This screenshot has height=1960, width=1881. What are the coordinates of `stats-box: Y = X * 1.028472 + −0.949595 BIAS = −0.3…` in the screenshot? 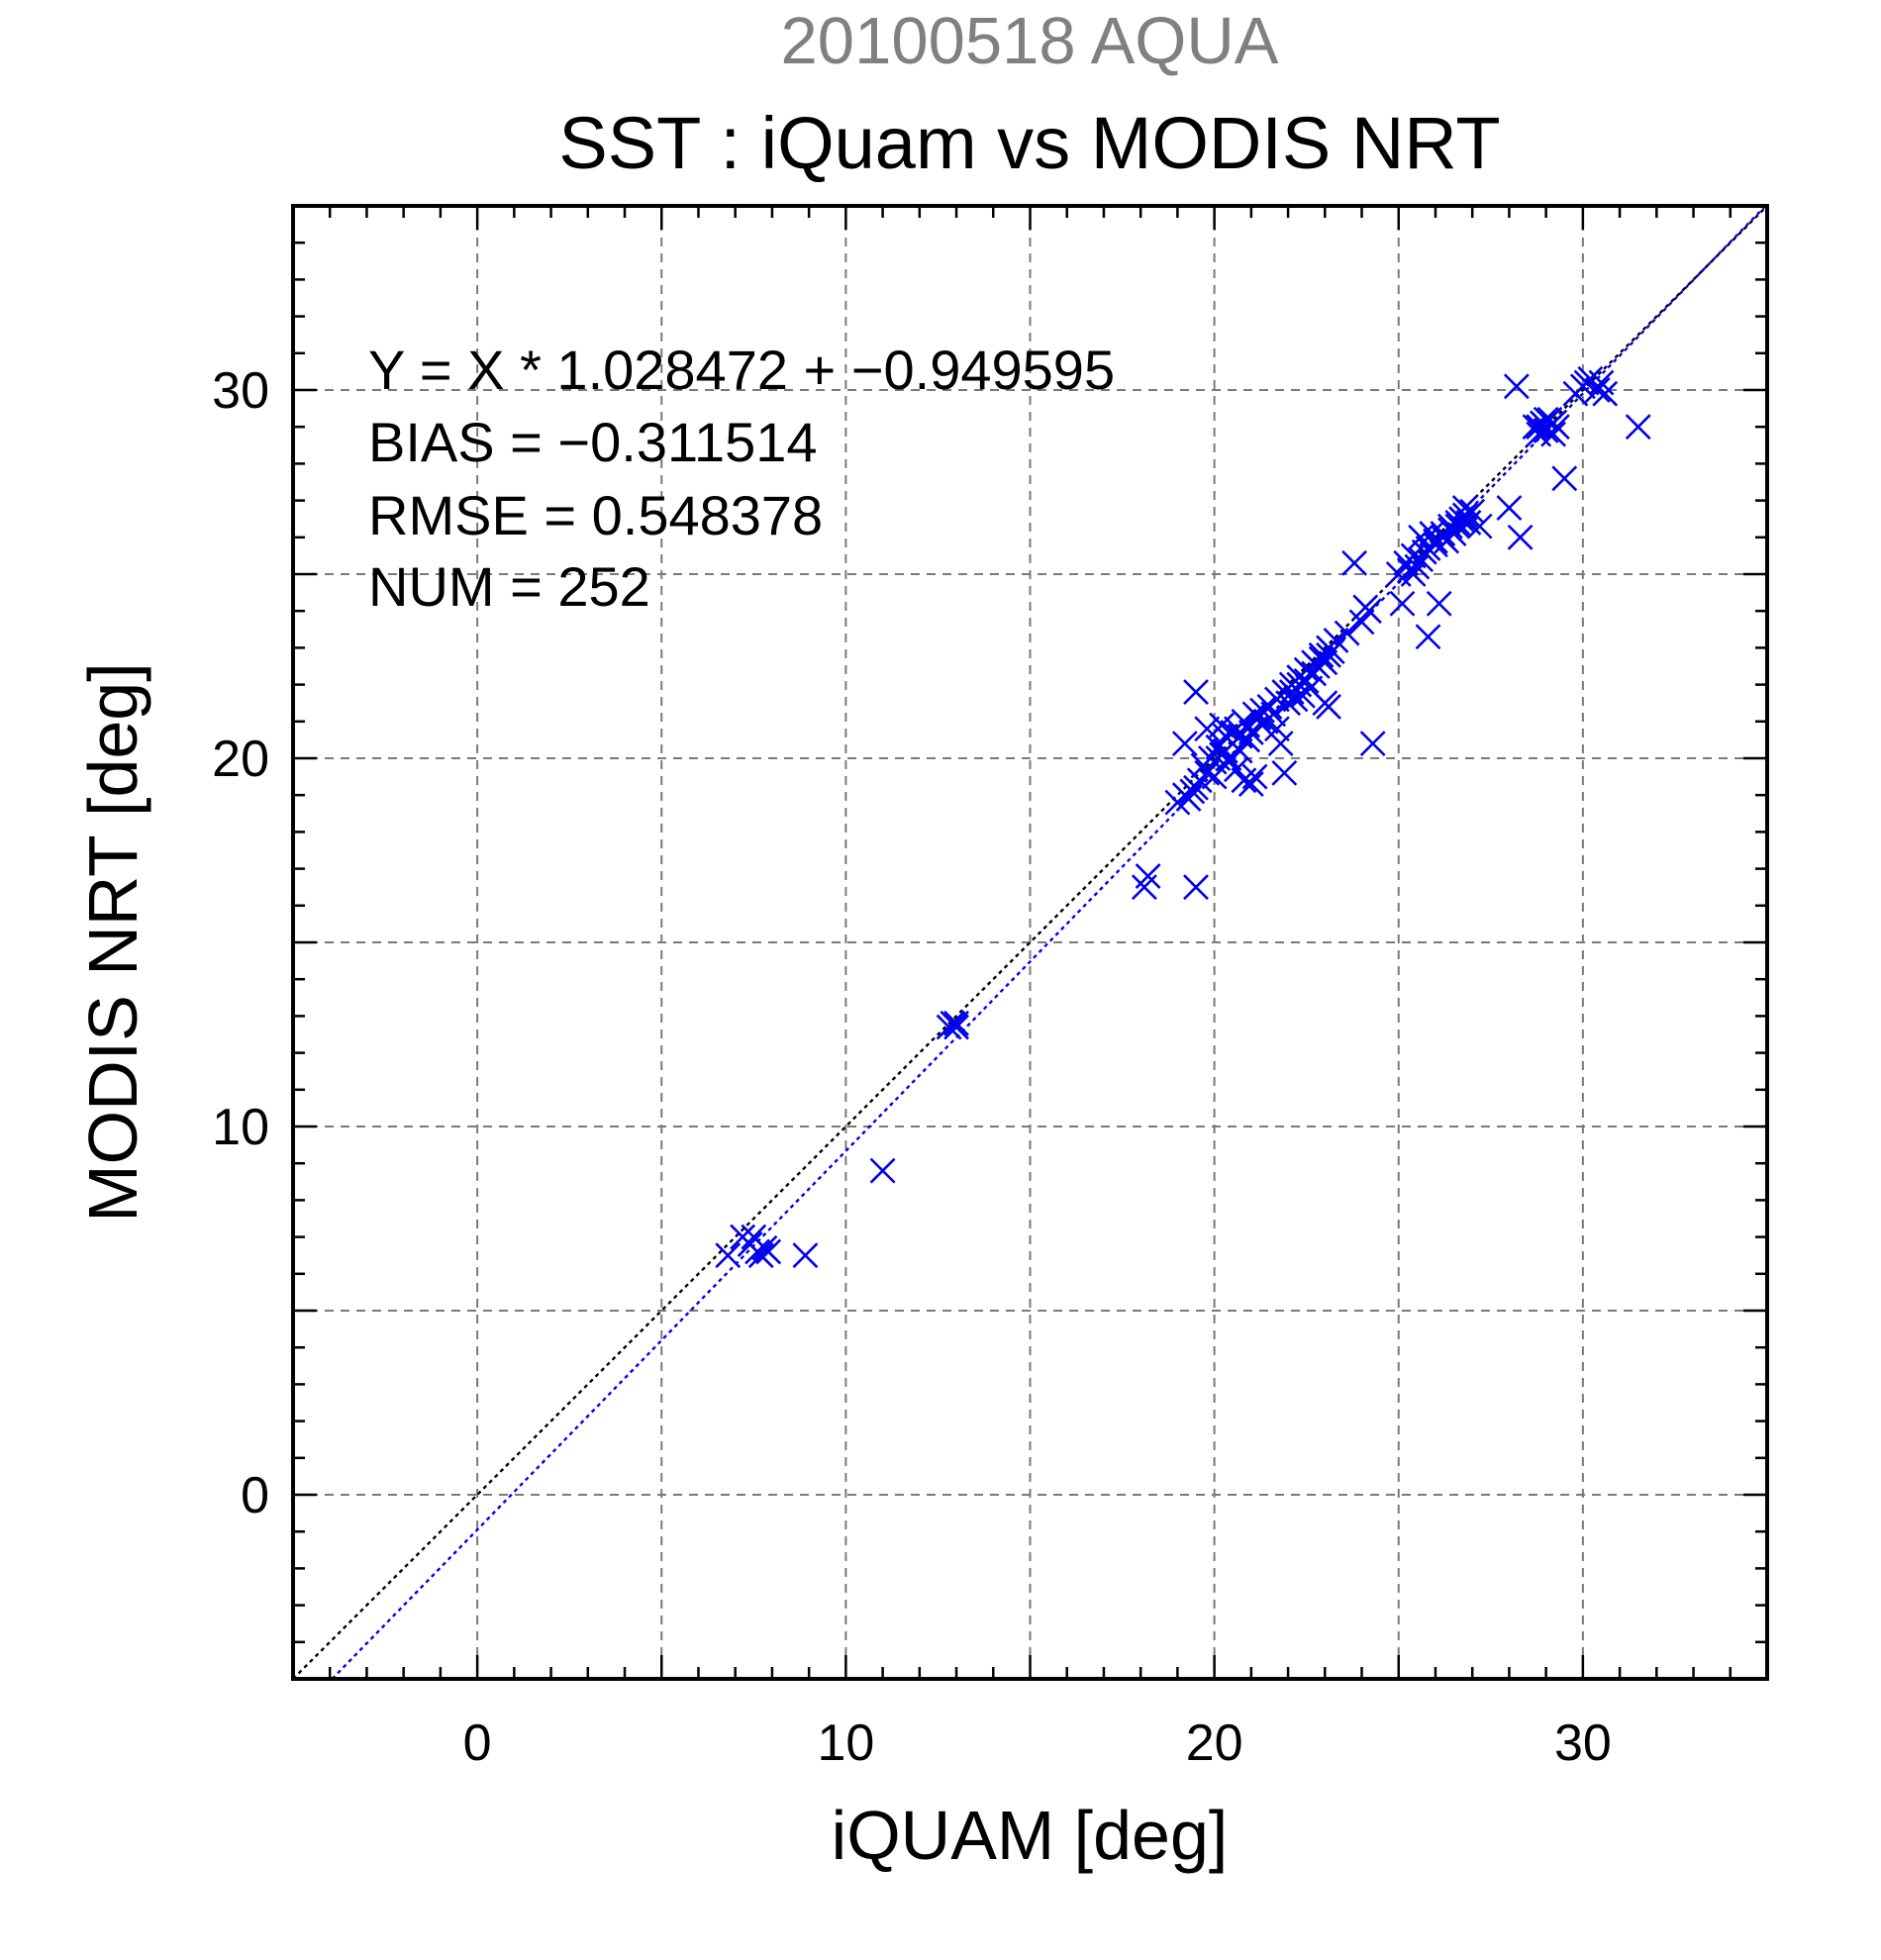 It's located at (742, 478).